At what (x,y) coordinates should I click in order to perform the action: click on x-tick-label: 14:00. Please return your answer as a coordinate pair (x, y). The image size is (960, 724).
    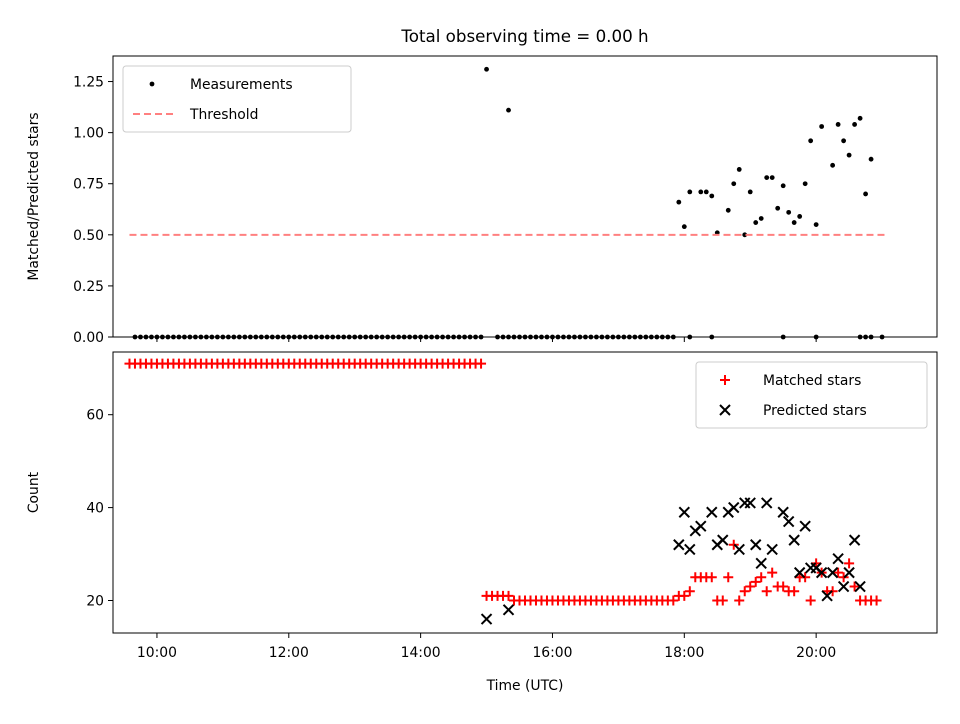
    Looking at the image, I should click on (421, 653).